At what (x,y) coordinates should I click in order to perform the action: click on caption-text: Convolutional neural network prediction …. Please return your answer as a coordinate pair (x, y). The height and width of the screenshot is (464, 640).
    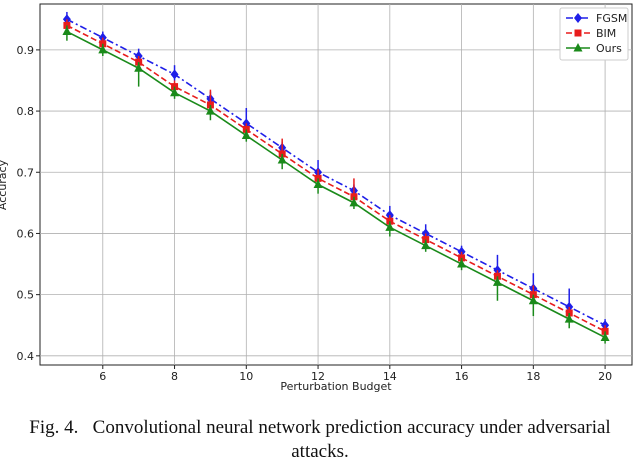
    Looking at the image, I should click on (351, 439).